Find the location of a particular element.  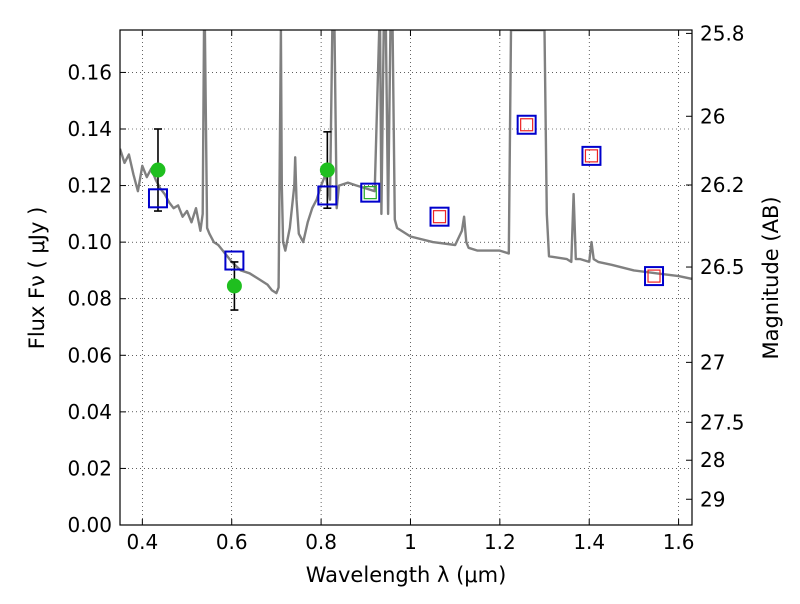

mag-tick-label: 26.5 is located at coordinates (722, 267).